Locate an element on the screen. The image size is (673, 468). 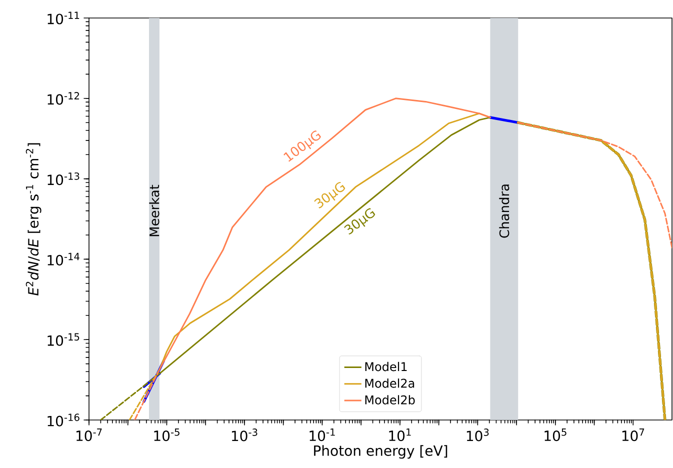
x-tick-label: 10$^{-3}$ is located at coordinates (245, 435).